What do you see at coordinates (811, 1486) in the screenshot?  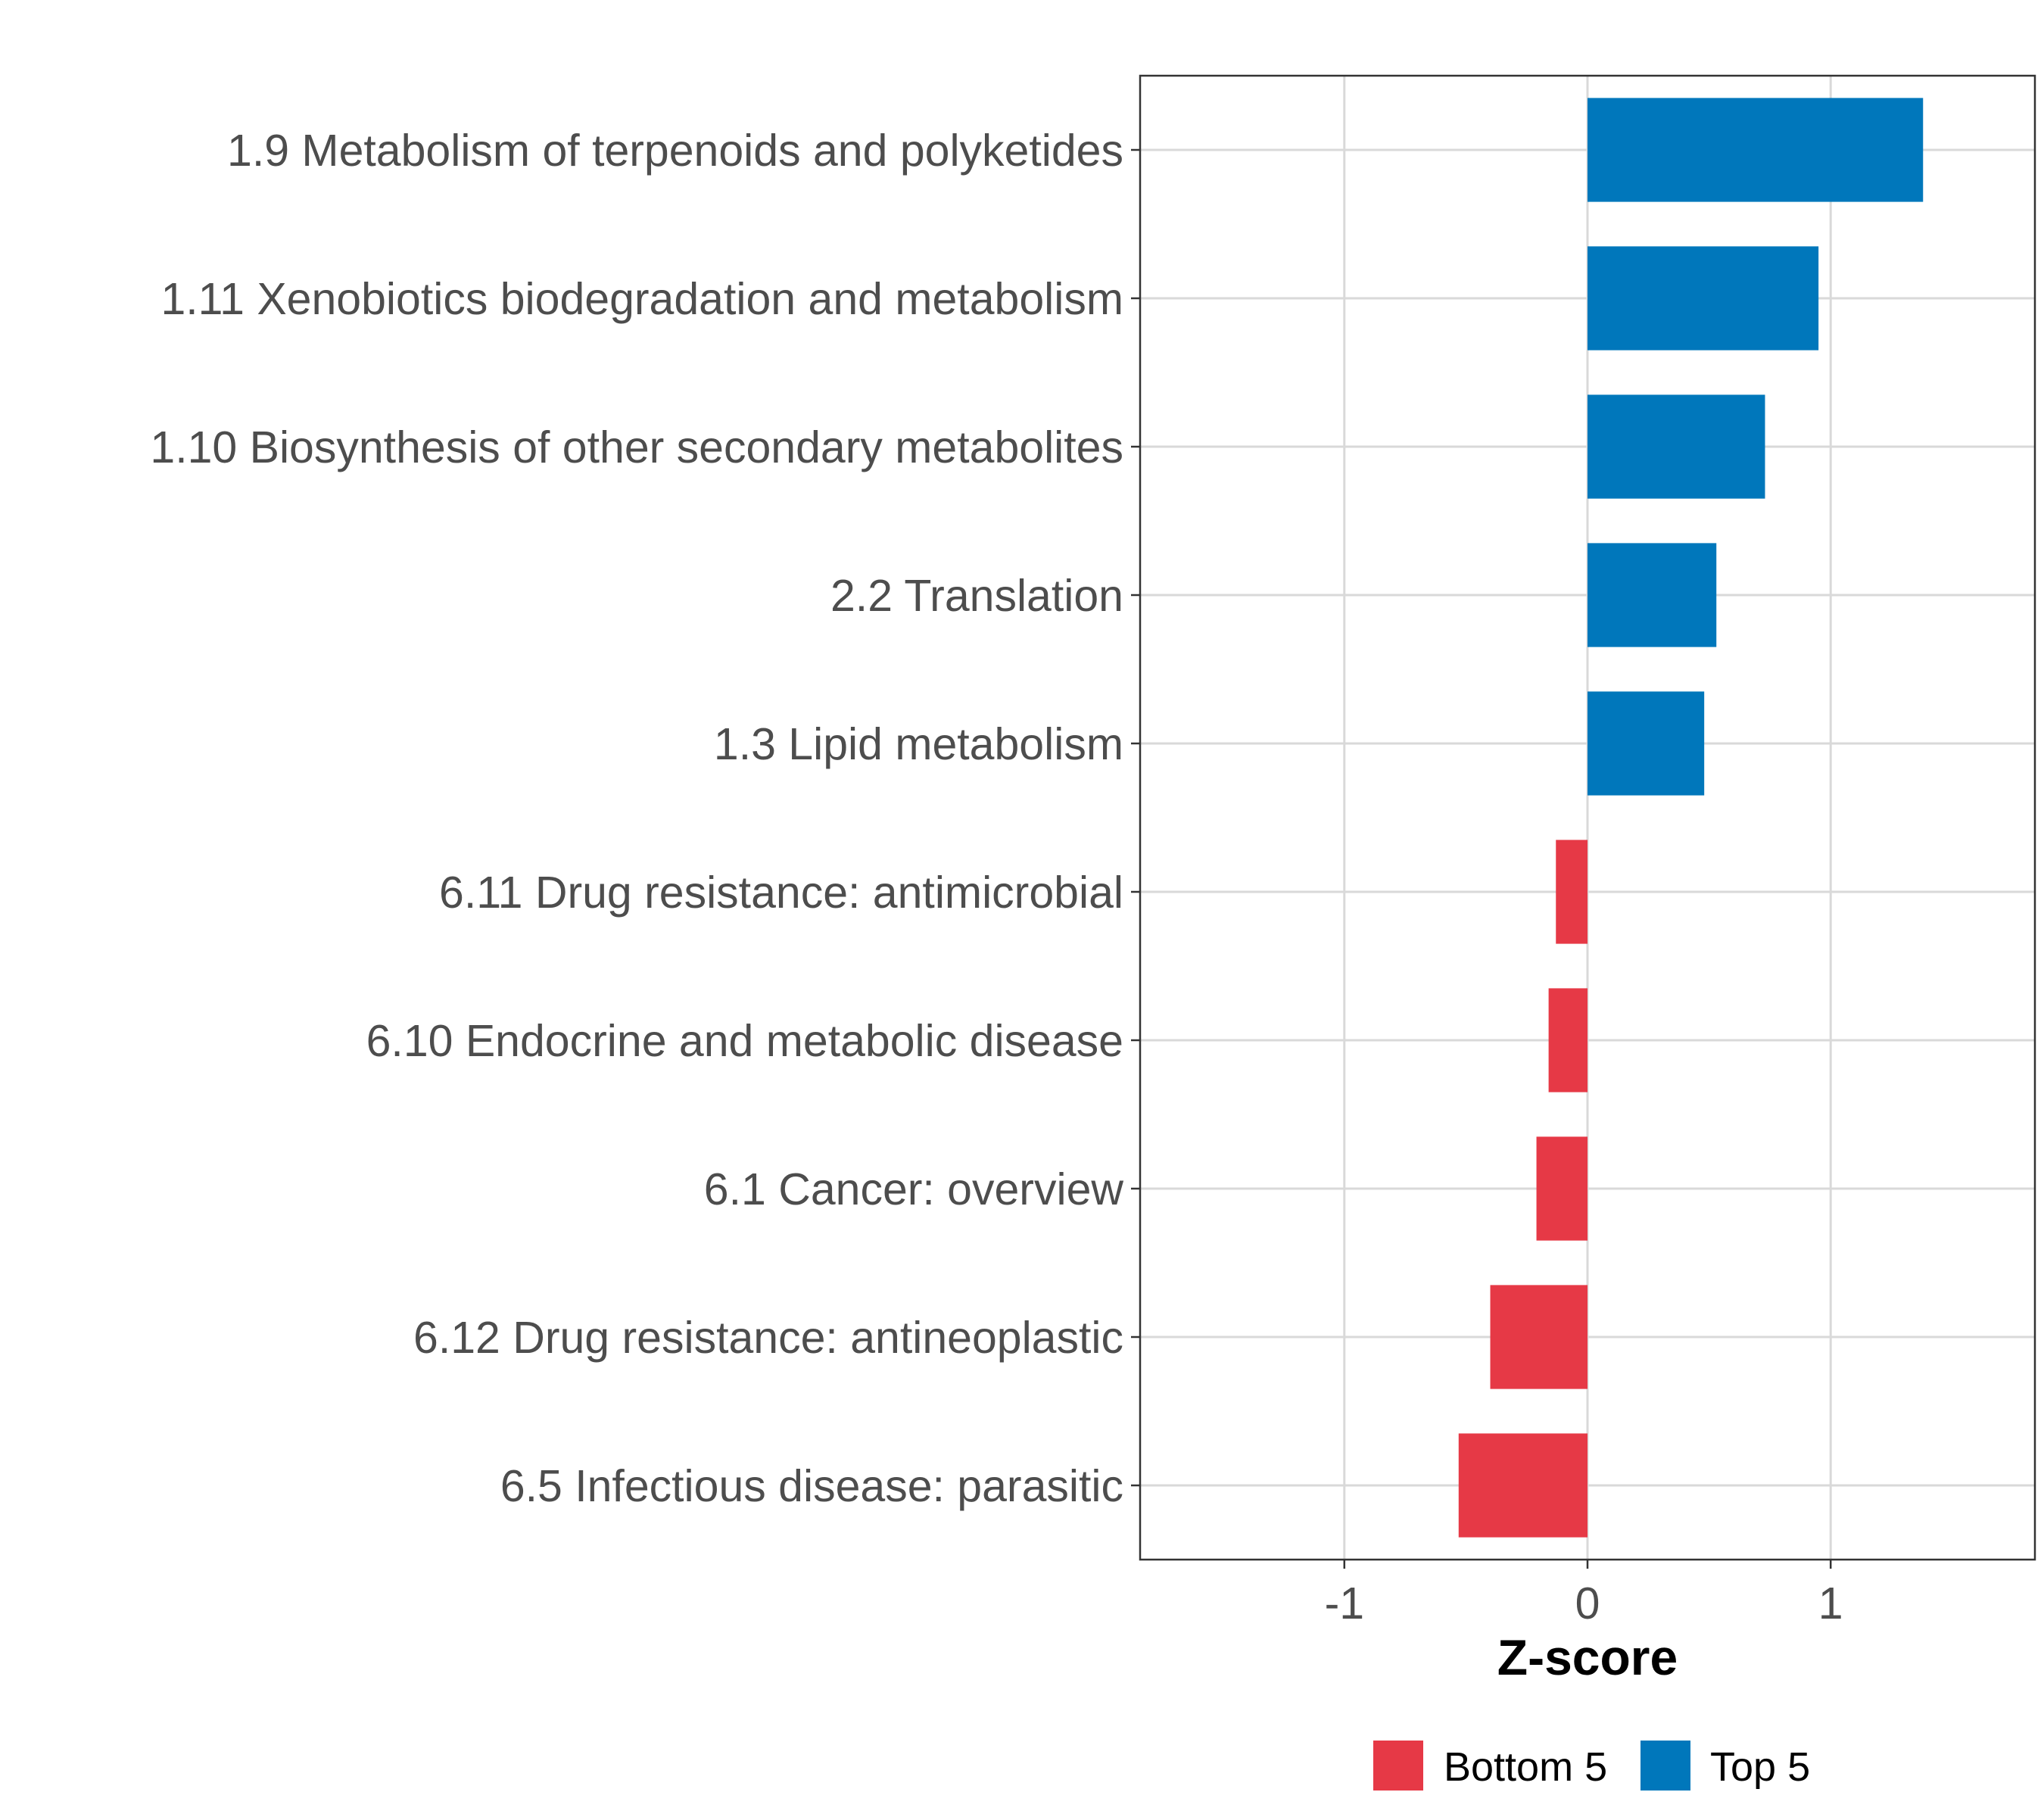 I see `y-tick-label: 6.5 Infectious disease: parasitic` at bounding box center [811, 1486].